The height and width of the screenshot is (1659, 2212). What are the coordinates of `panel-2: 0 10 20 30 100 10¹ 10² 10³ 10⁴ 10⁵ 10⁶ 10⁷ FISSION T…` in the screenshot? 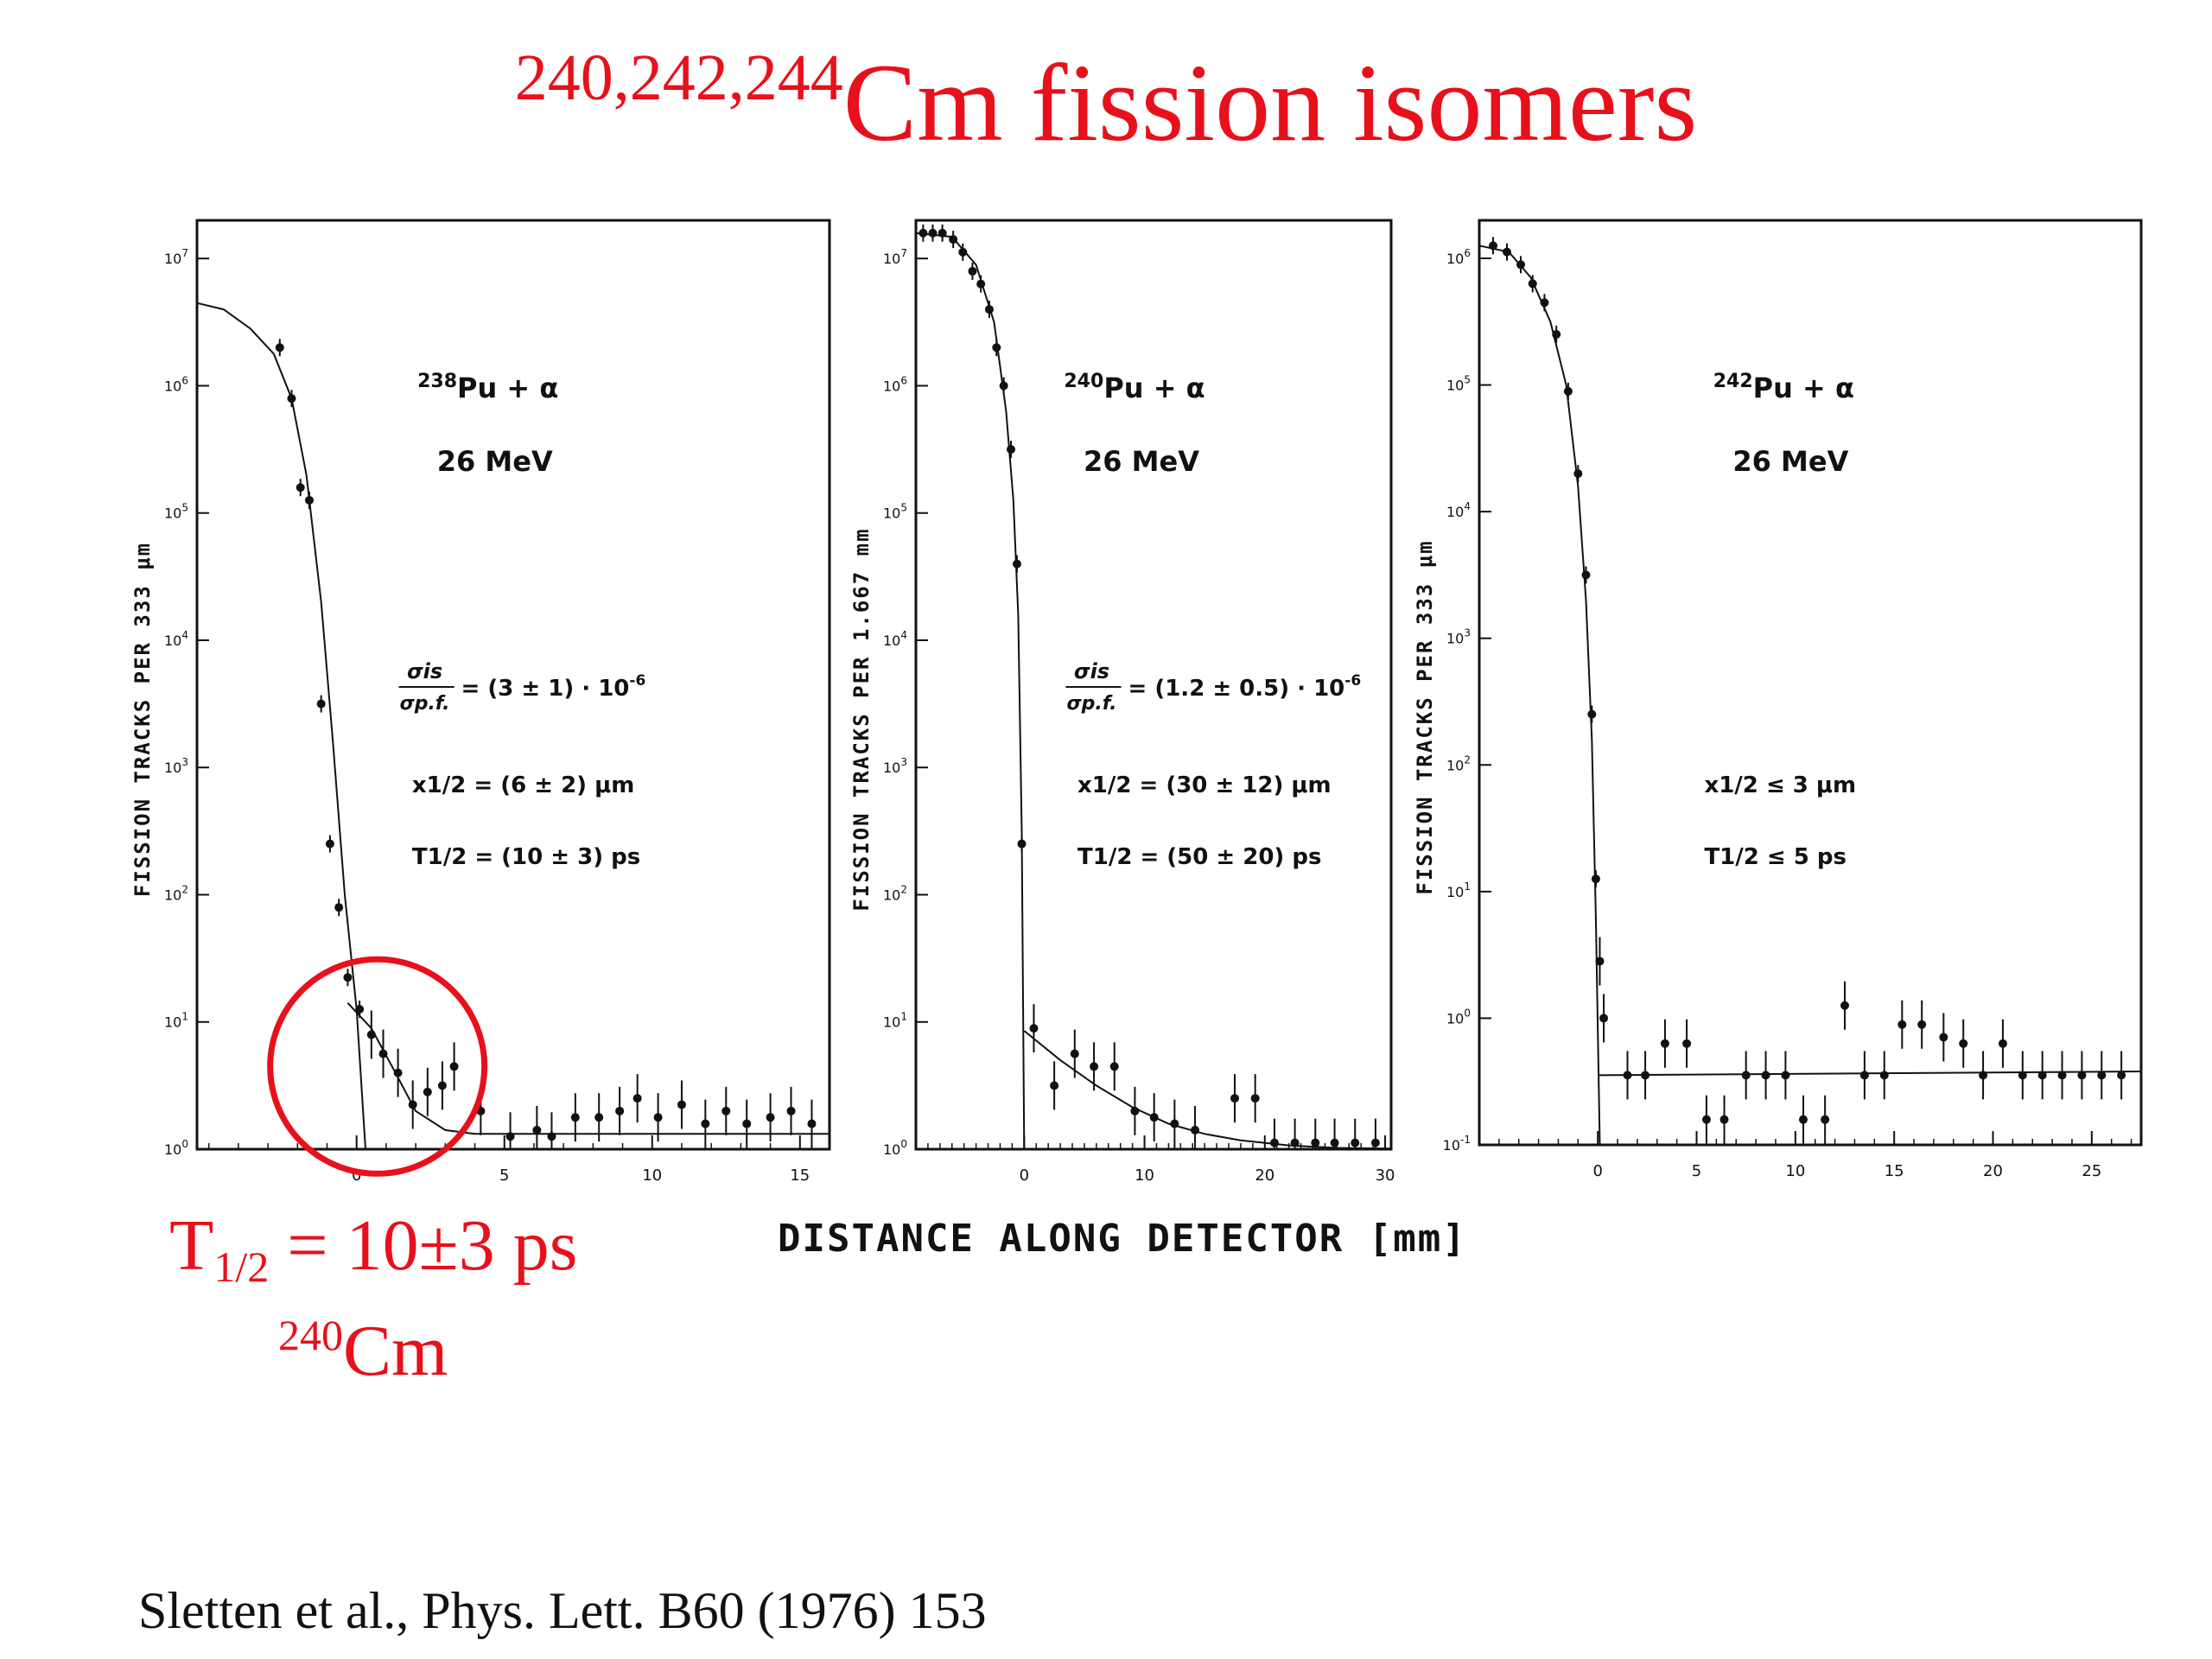 It's located at (1122, 702).